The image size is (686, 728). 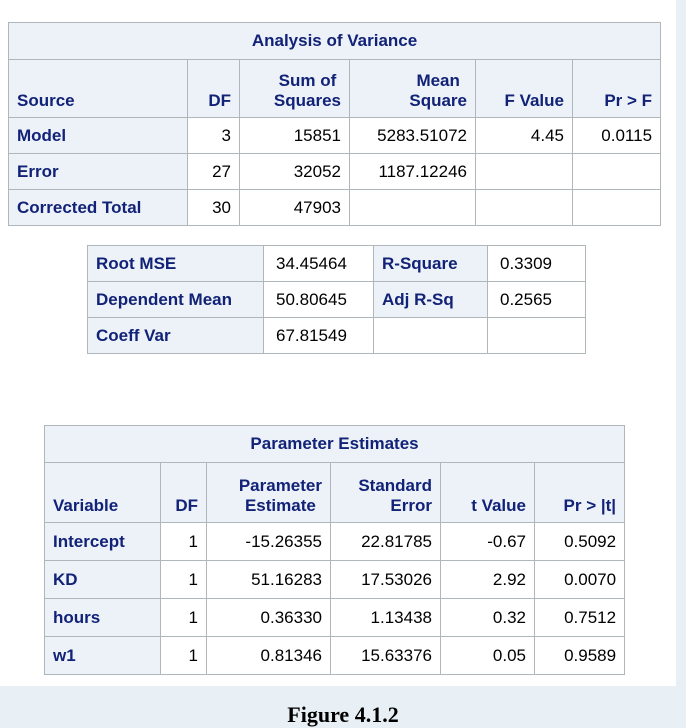 What do you see at coordinates (385, 492) in the screenshot?
I see `header-standard-error: Standard Error` at bounding box center [385, 492].